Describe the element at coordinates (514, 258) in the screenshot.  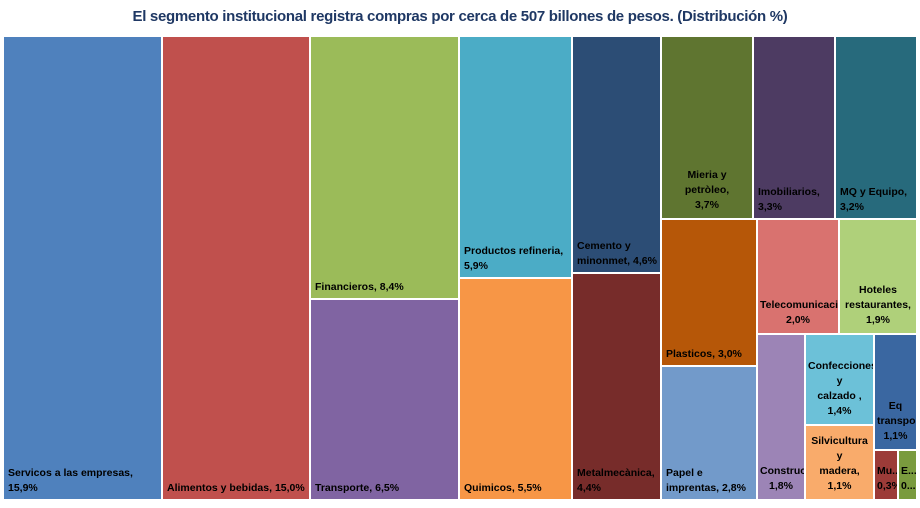
I see `tile-label: Productos refineria, 5,9%` at that location.